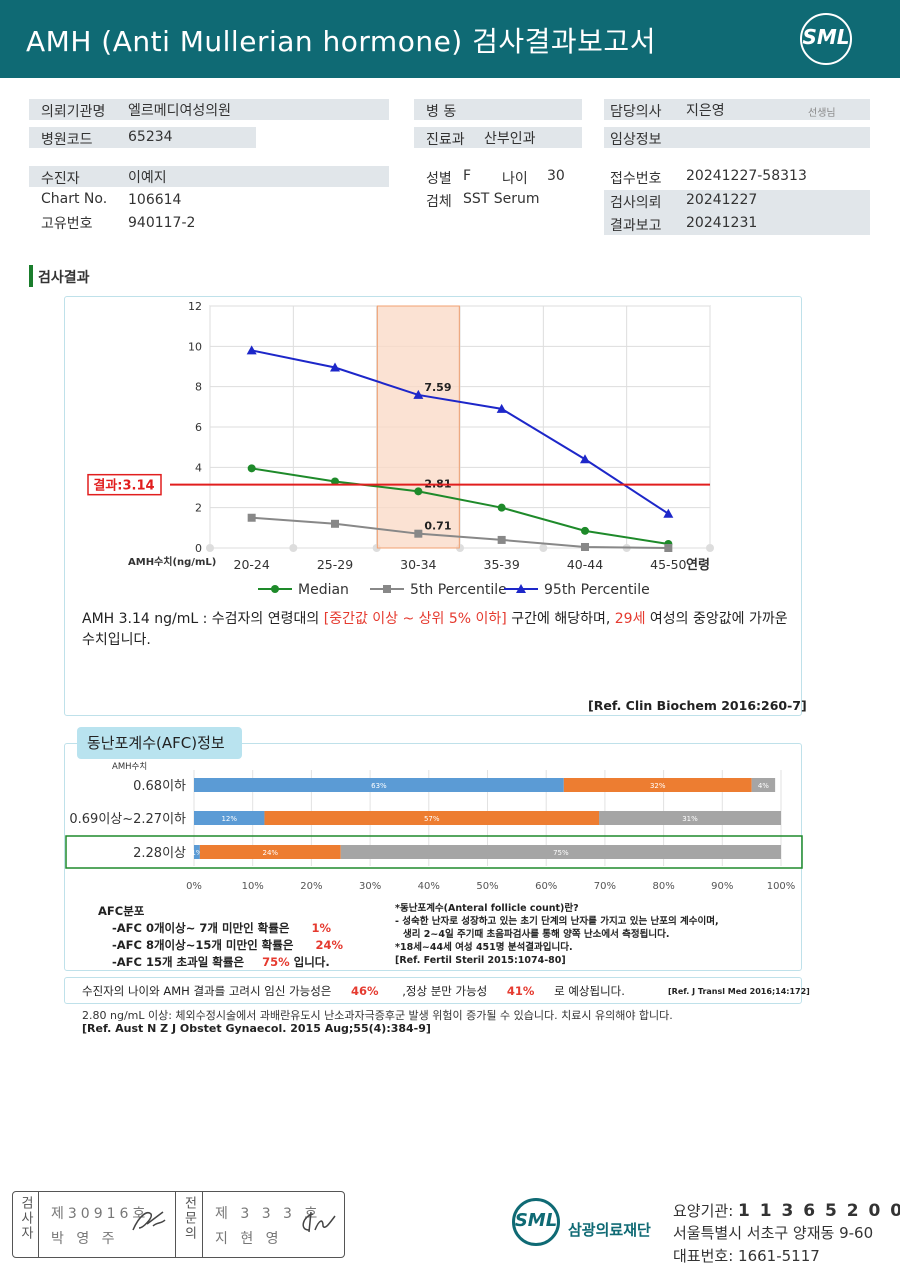 The image size is (900, 1271). I want to click on afc-bar-label: 32%, so click(658, 786).